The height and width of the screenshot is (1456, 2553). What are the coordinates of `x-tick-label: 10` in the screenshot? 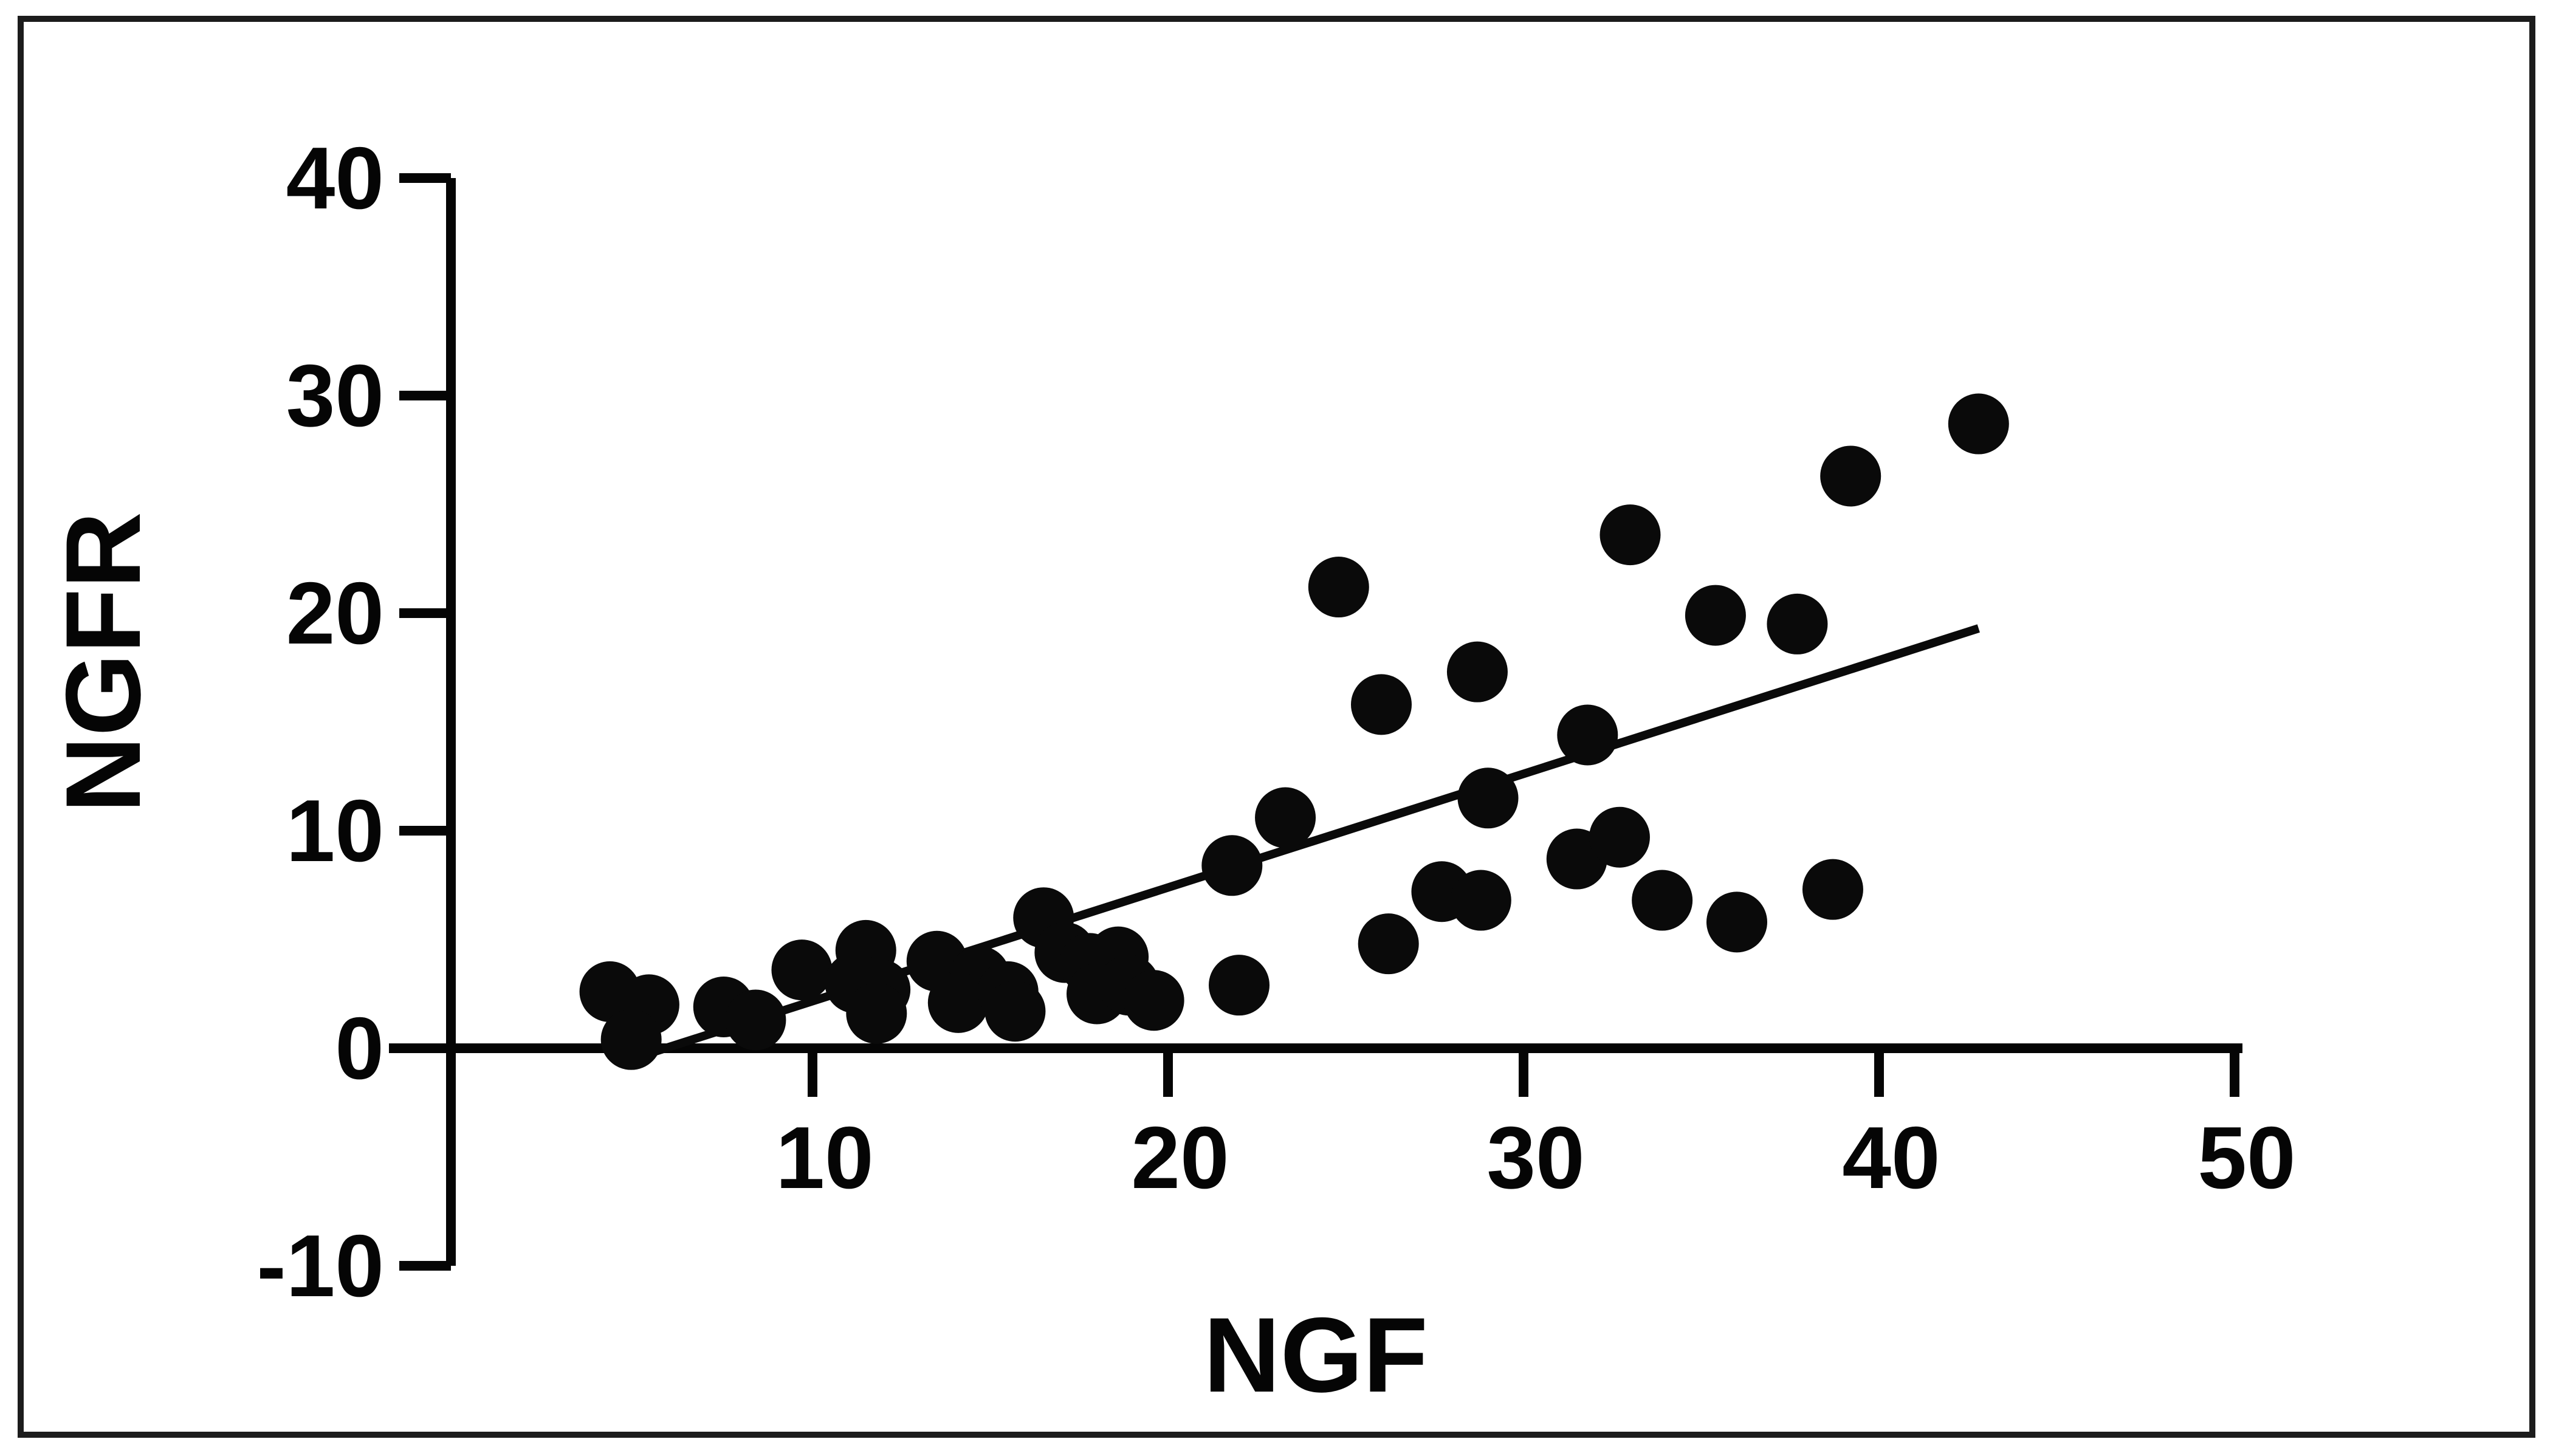 It's located at (824, 1157).